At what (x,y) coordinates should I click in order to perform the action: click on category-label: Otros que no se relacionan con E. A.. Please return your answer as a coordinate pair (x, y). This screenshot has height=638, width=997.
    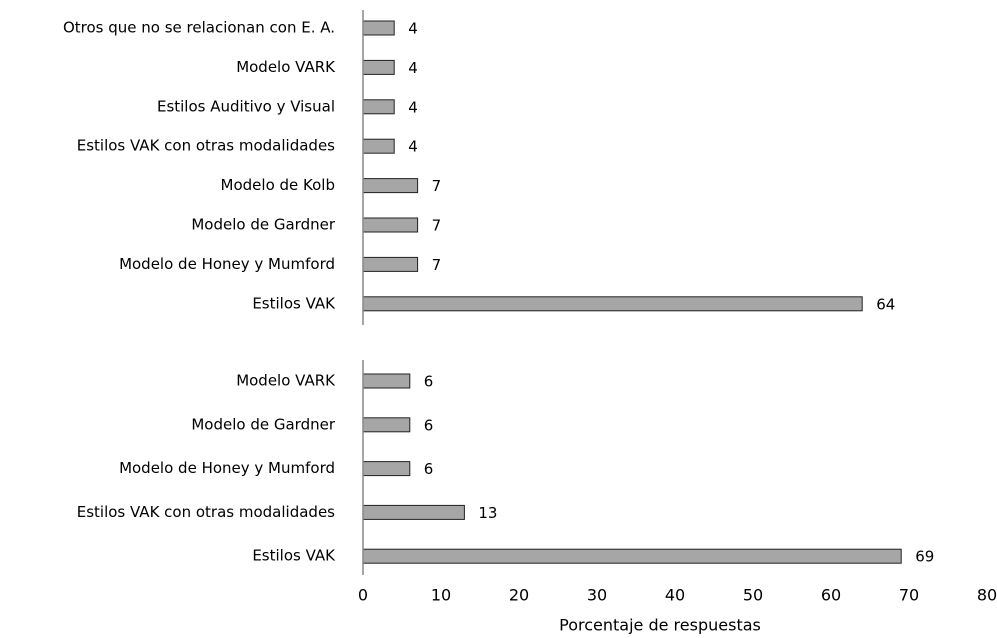
    Looking at the image, I should click on (199, 28).